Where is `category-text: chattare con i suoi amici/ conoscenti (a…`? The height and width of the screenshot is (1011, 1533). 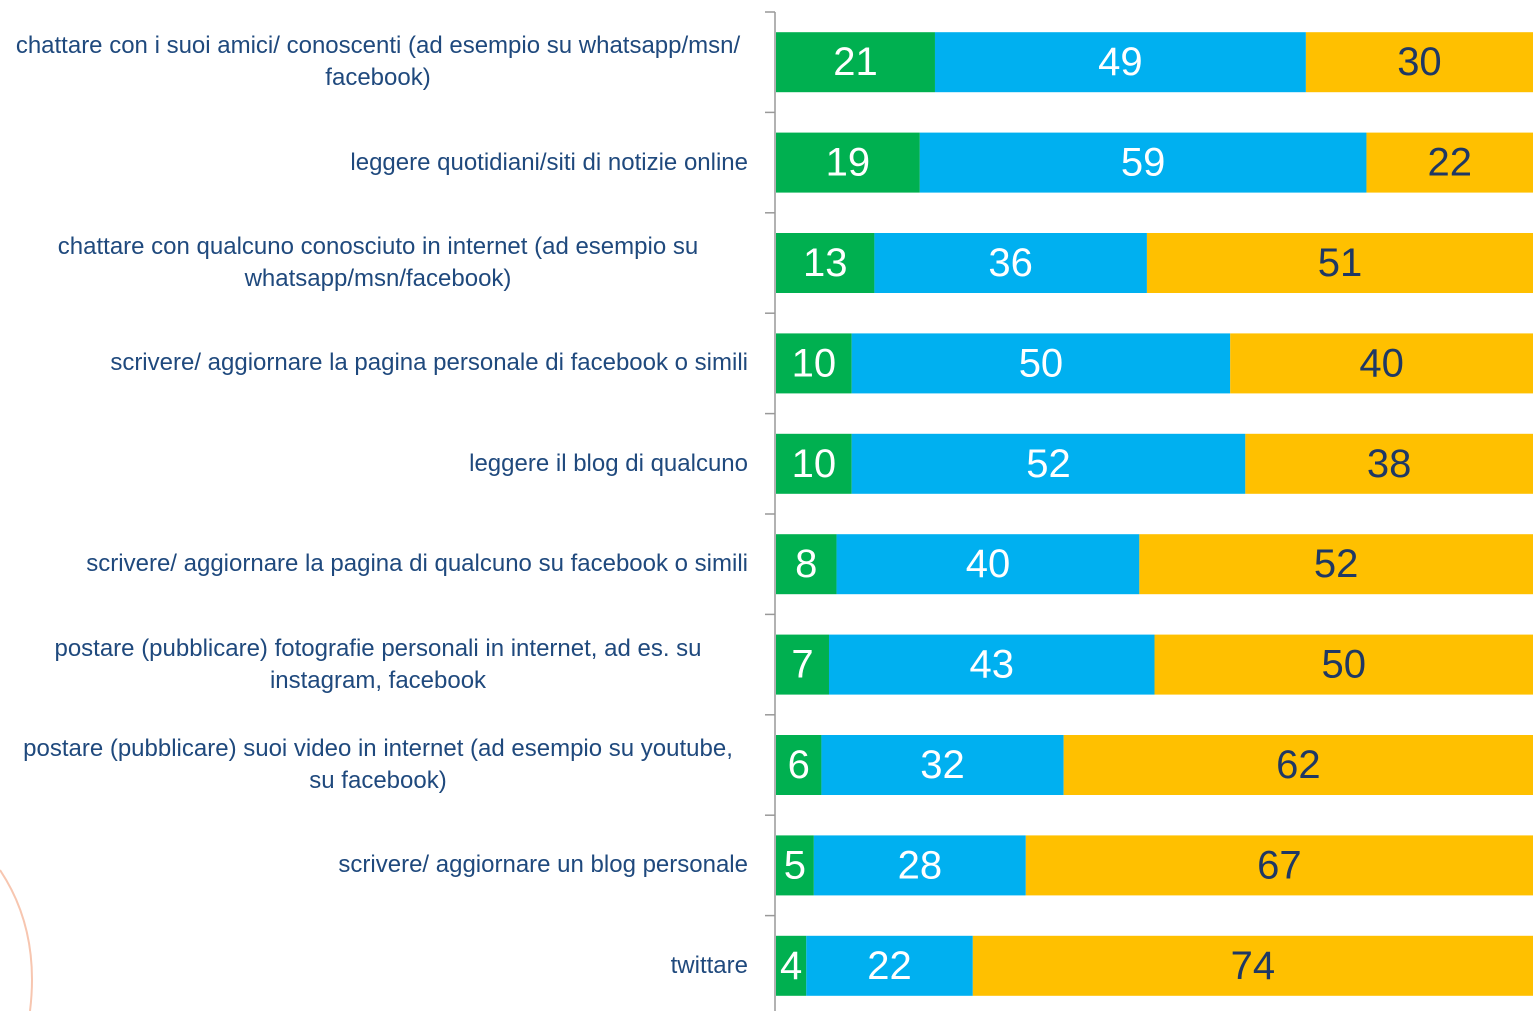 category-text: chattare con i suoi amici/ conoscenti (a… is located at coordinates (378, 62).